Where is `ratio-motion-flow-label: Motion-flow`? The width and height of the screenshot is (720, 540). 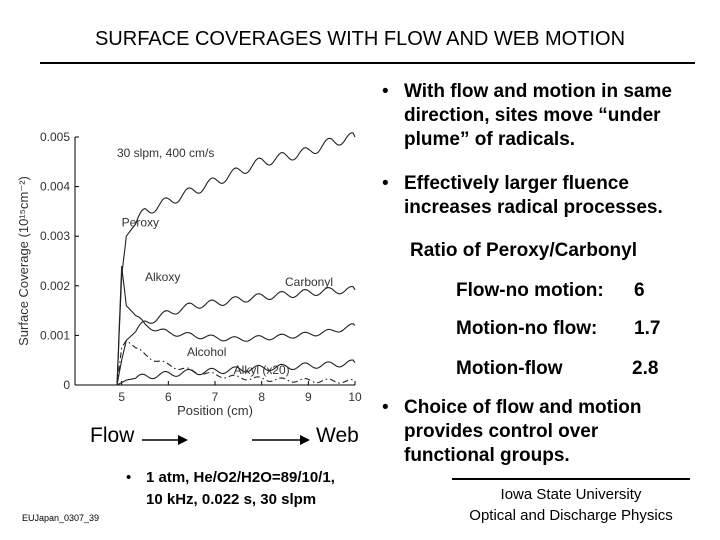
ratio-motion-flow-label: Motion-flow is located at coordinates (509, 368).